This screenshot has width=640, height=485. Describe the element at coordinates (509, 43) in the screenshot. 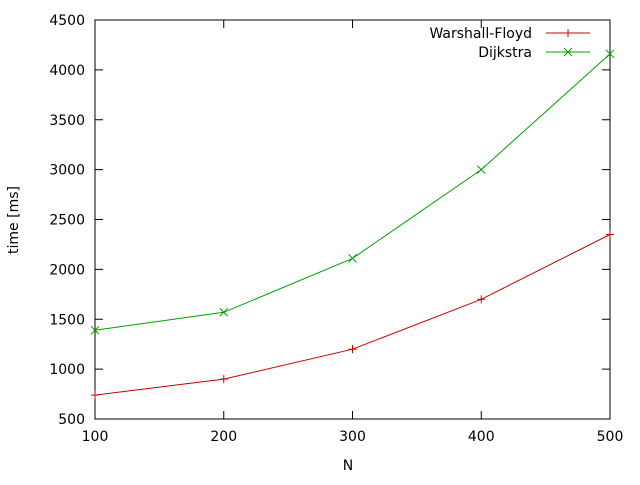

I see `legend: Warshall-Floyd Dijkstra` at that location.